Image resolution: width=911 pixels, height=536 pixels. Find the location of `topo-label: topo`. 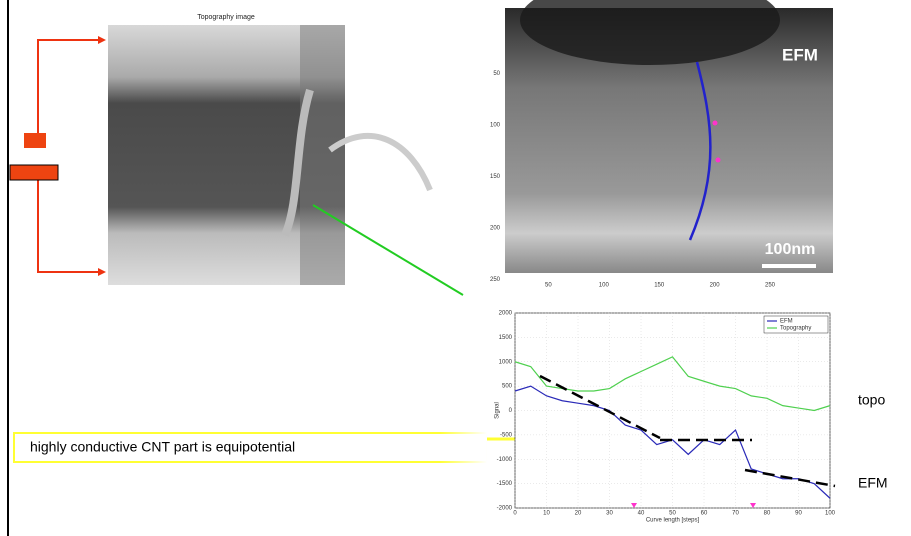

topo-label: topo is located at coordinates (871, 400).